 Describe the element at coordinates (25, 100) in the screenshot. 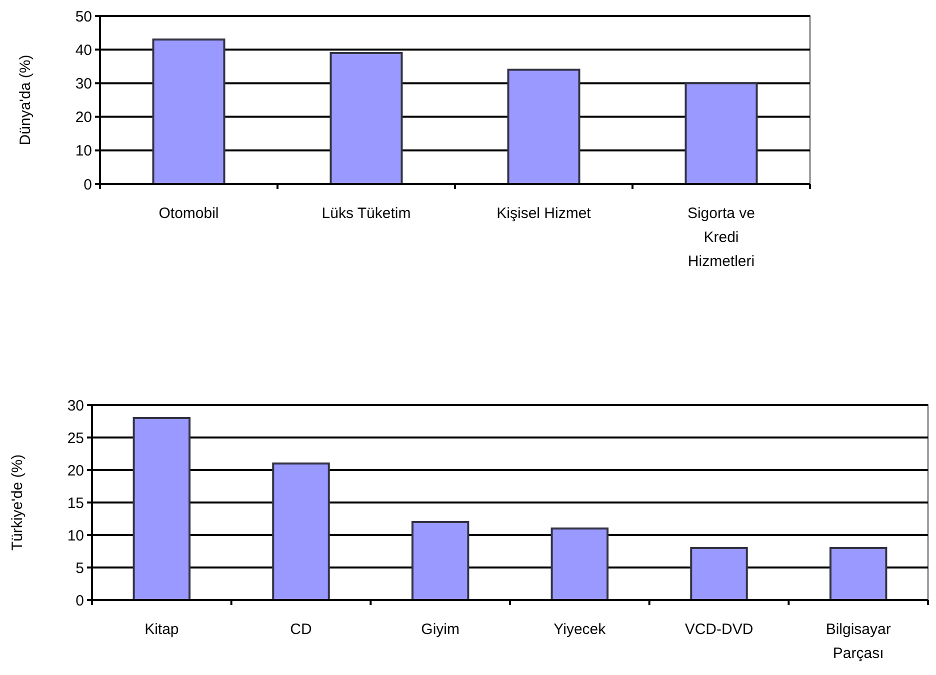

I see `y-axis-title: Dünya'da (%)` at that location.